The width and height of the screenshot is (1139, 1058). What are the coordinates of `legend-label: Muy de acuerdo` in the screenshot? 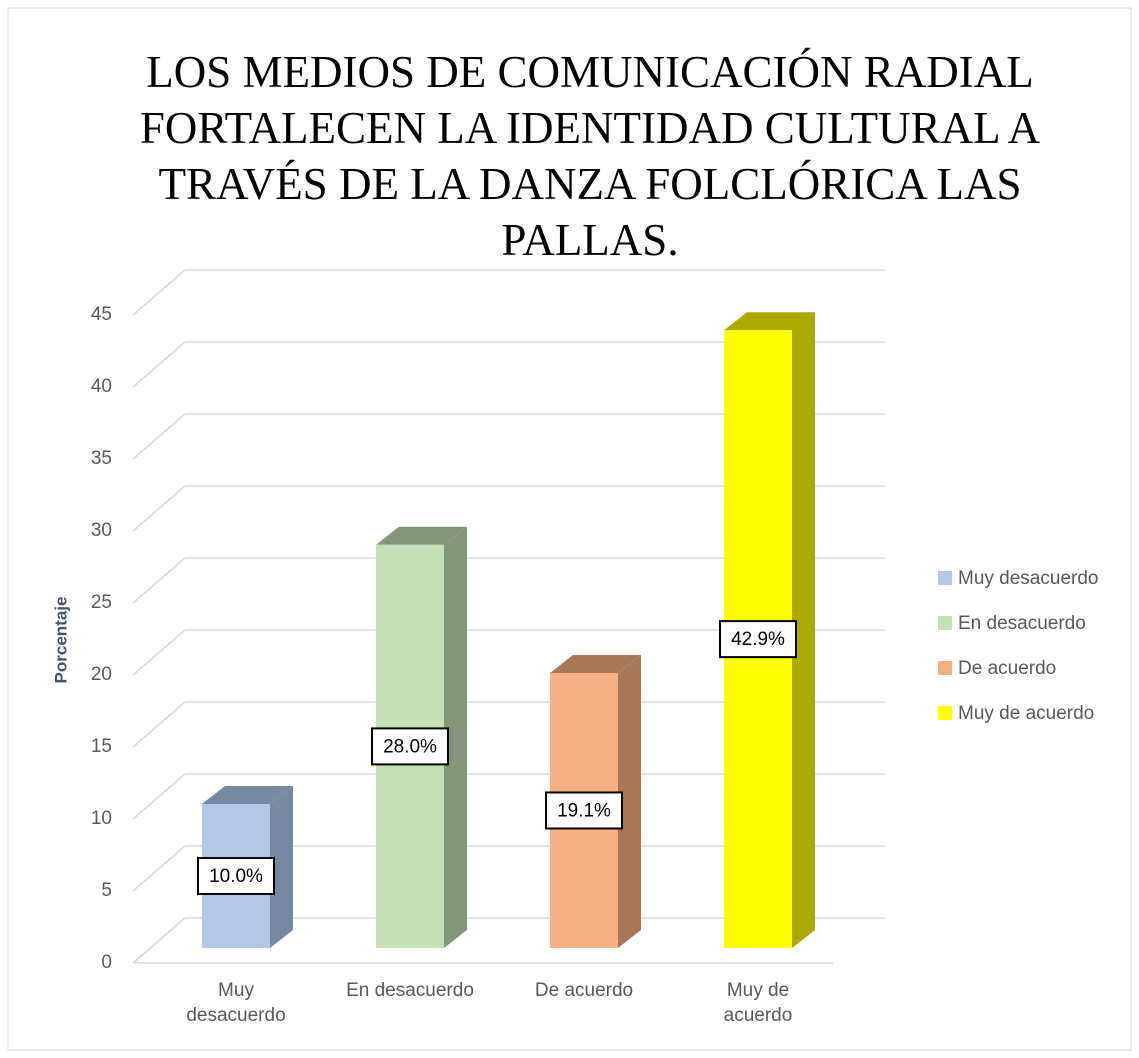 It's located at (1026, 713).